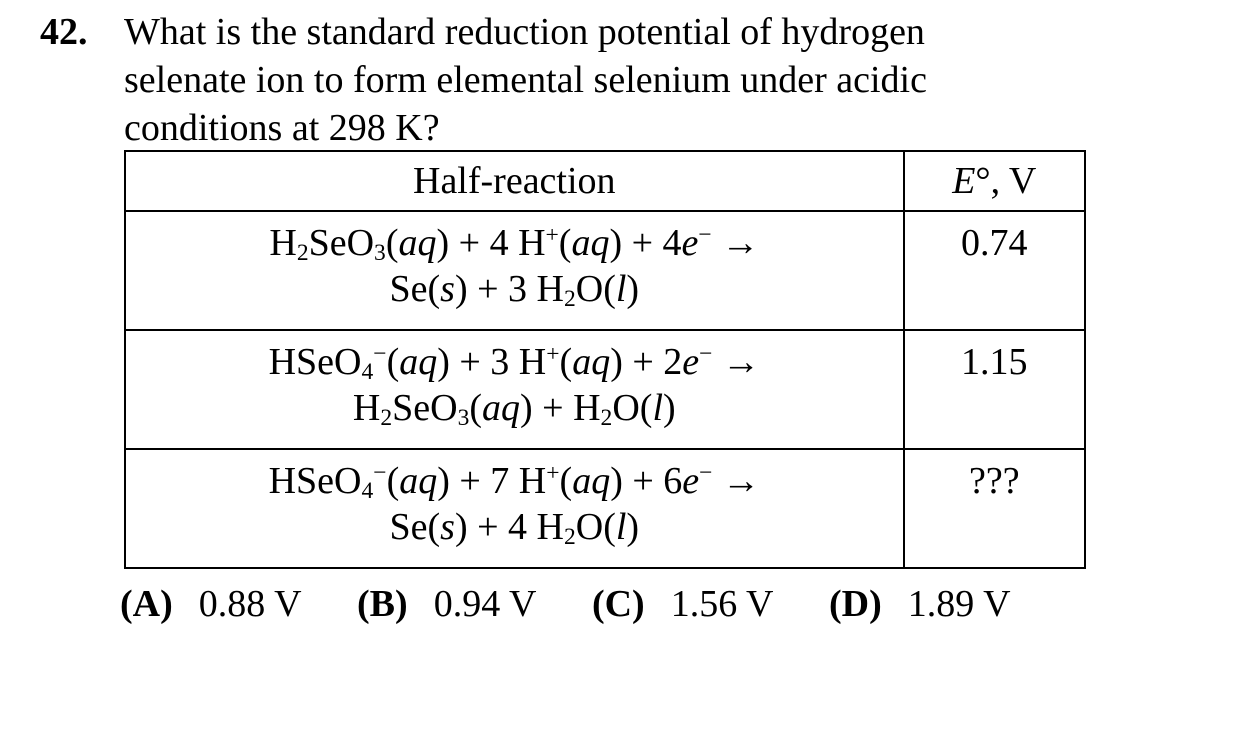  What do you see at coordinates (964, 181) in the screenshot?
I see `potential-symbol: E` at bounding box center [964, 181].